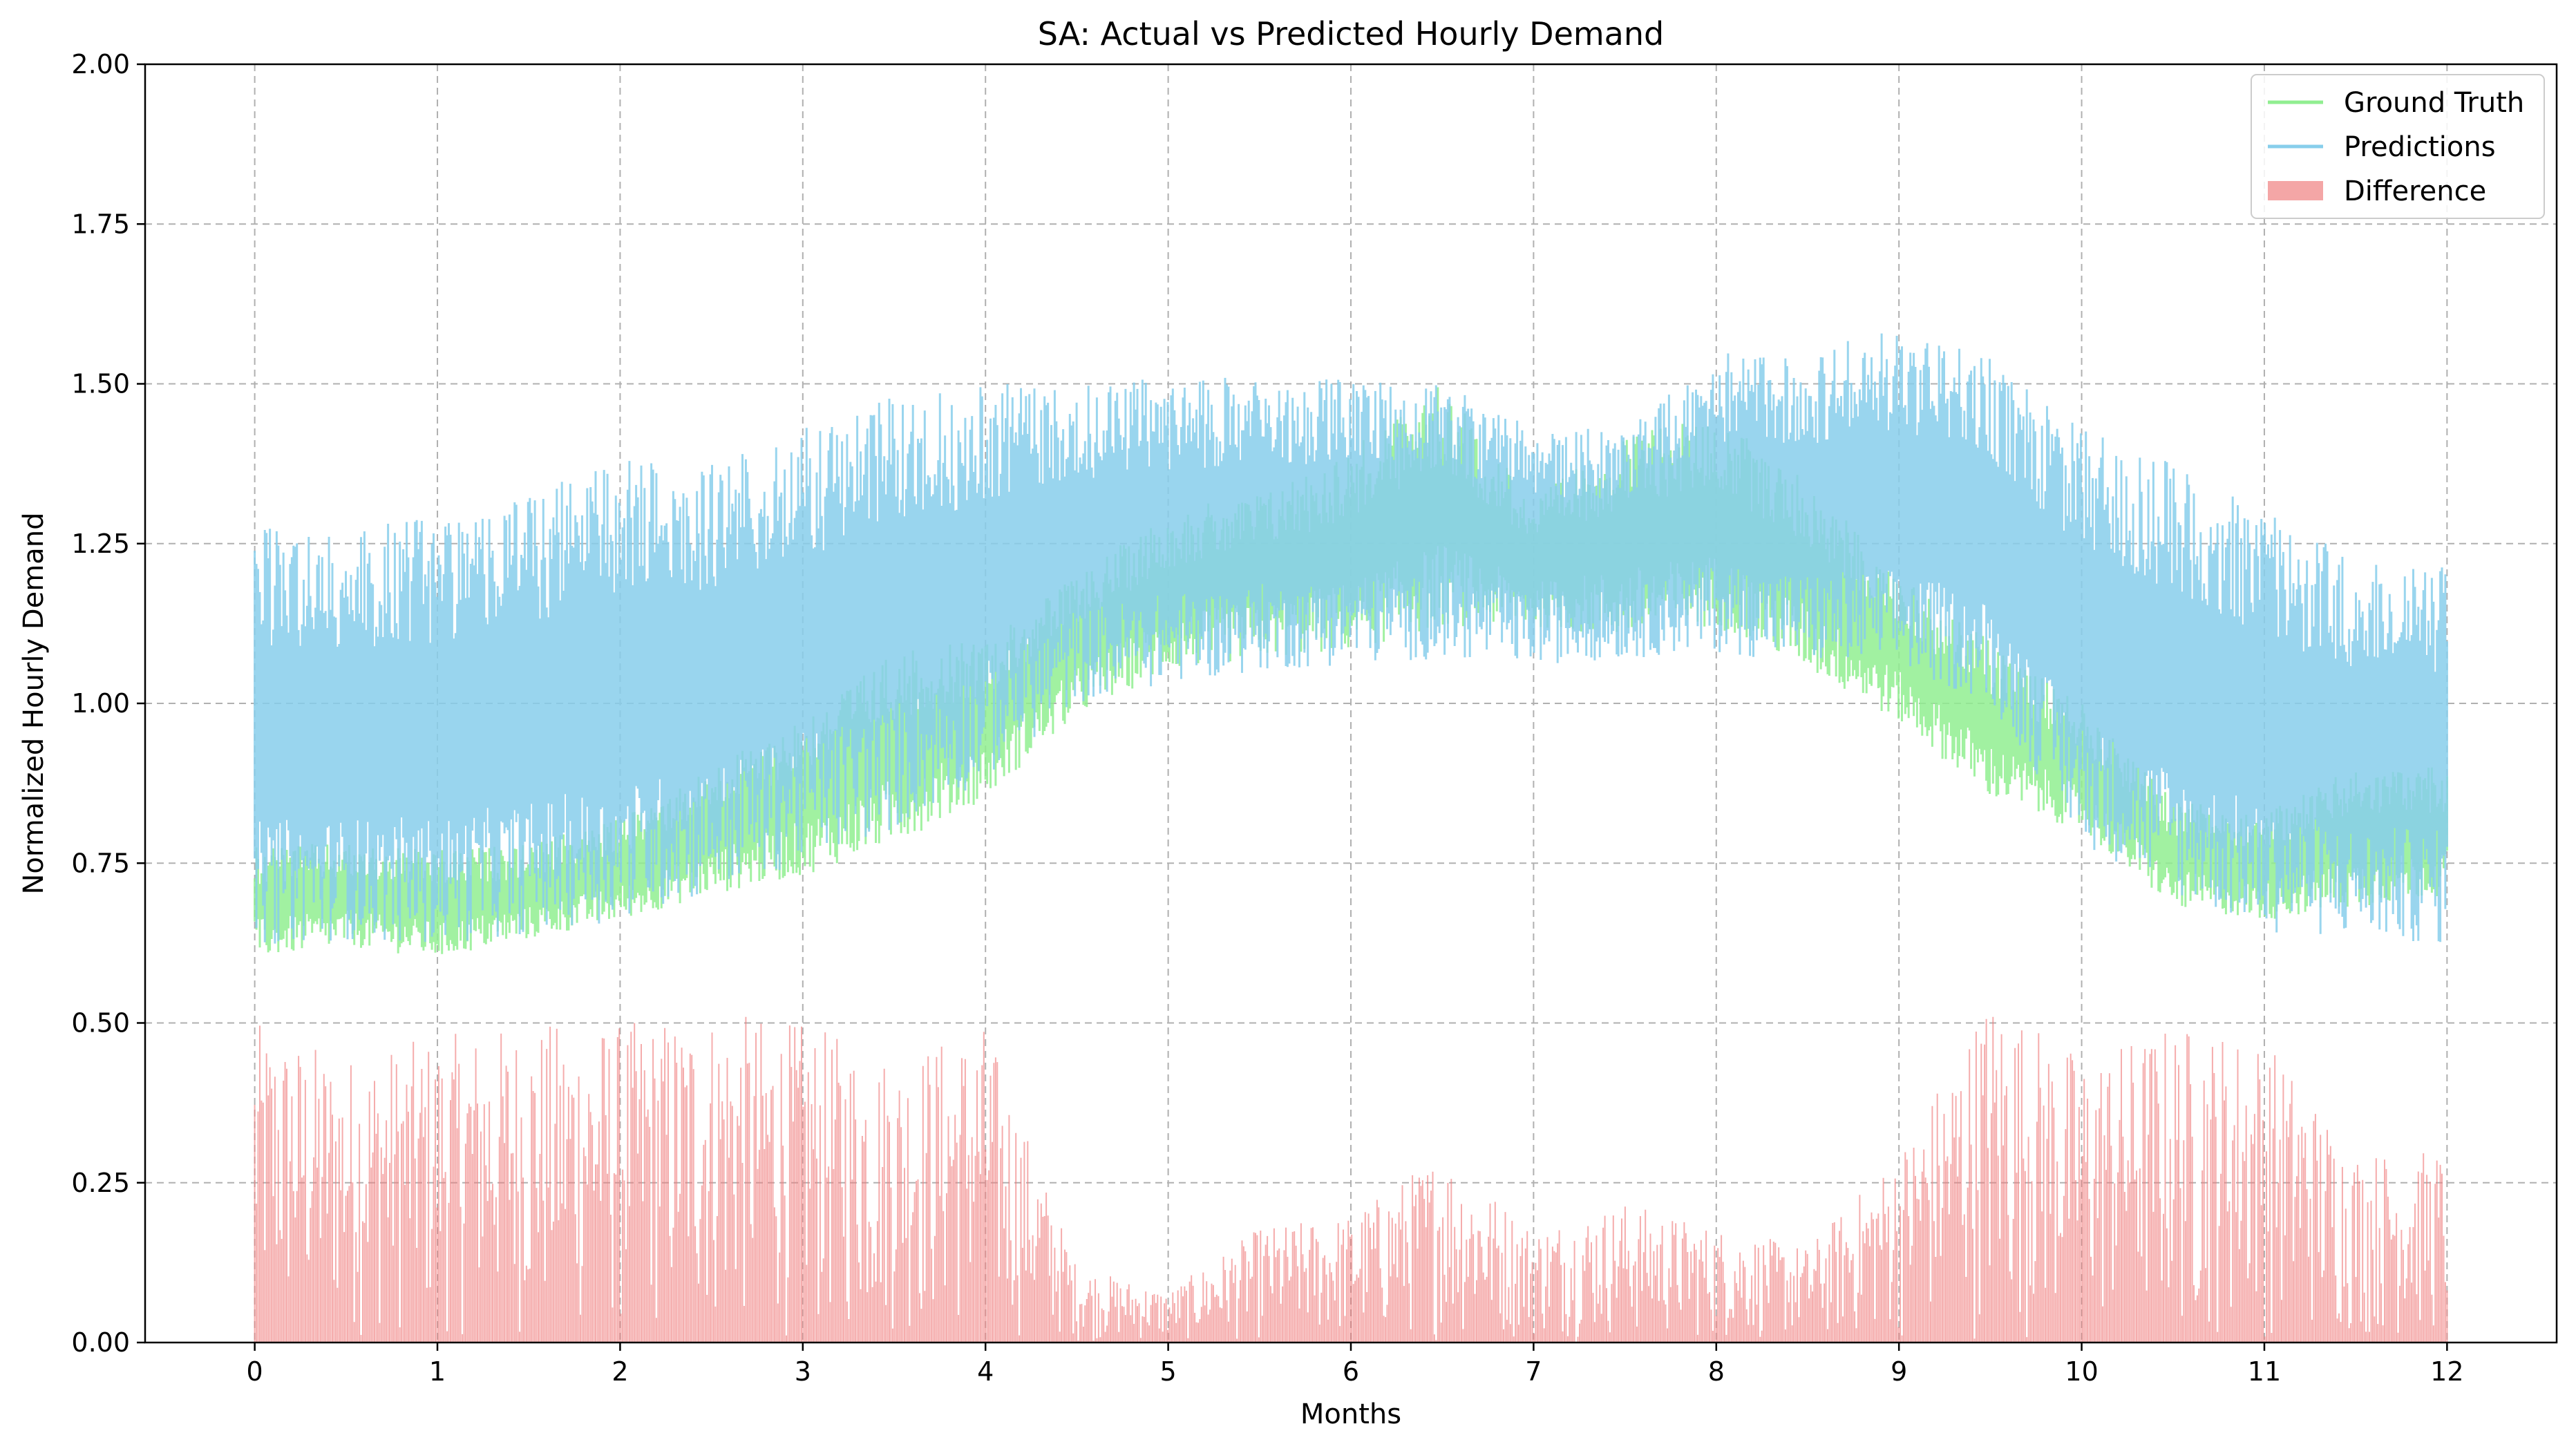  Describe the element at coordinates (100, 1183) in the screenshot. I see `y-tick-label: 0.25` at that location.